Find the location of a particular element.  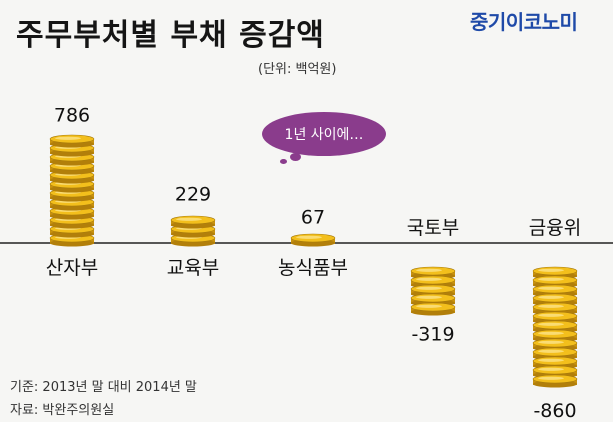

data-label: 786 is located at coordinates (72, 115).